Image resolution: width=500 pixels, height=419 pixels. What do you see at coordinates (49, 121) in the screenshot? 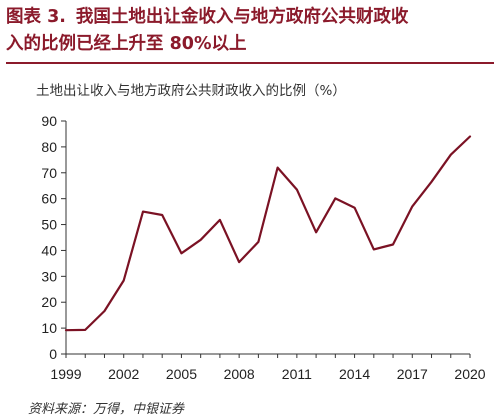
I see `y-tick-label: 90` at bounding box center [49, 121].